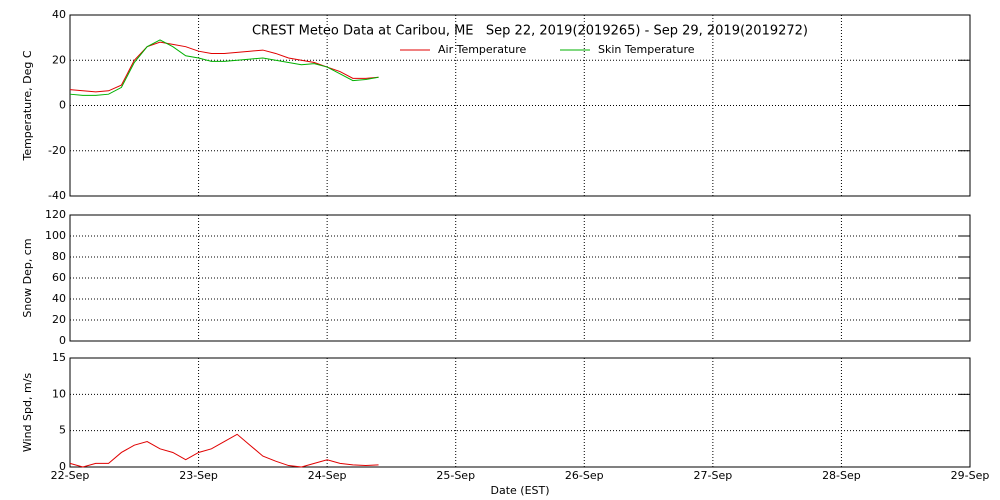 The height and width of the screenshot is (500, 1000). What do you see at coordinates (27, 413) in the screenshot?
I see `y-axis-label: Wind Spd, m/s` at bounding box center [27, 413].